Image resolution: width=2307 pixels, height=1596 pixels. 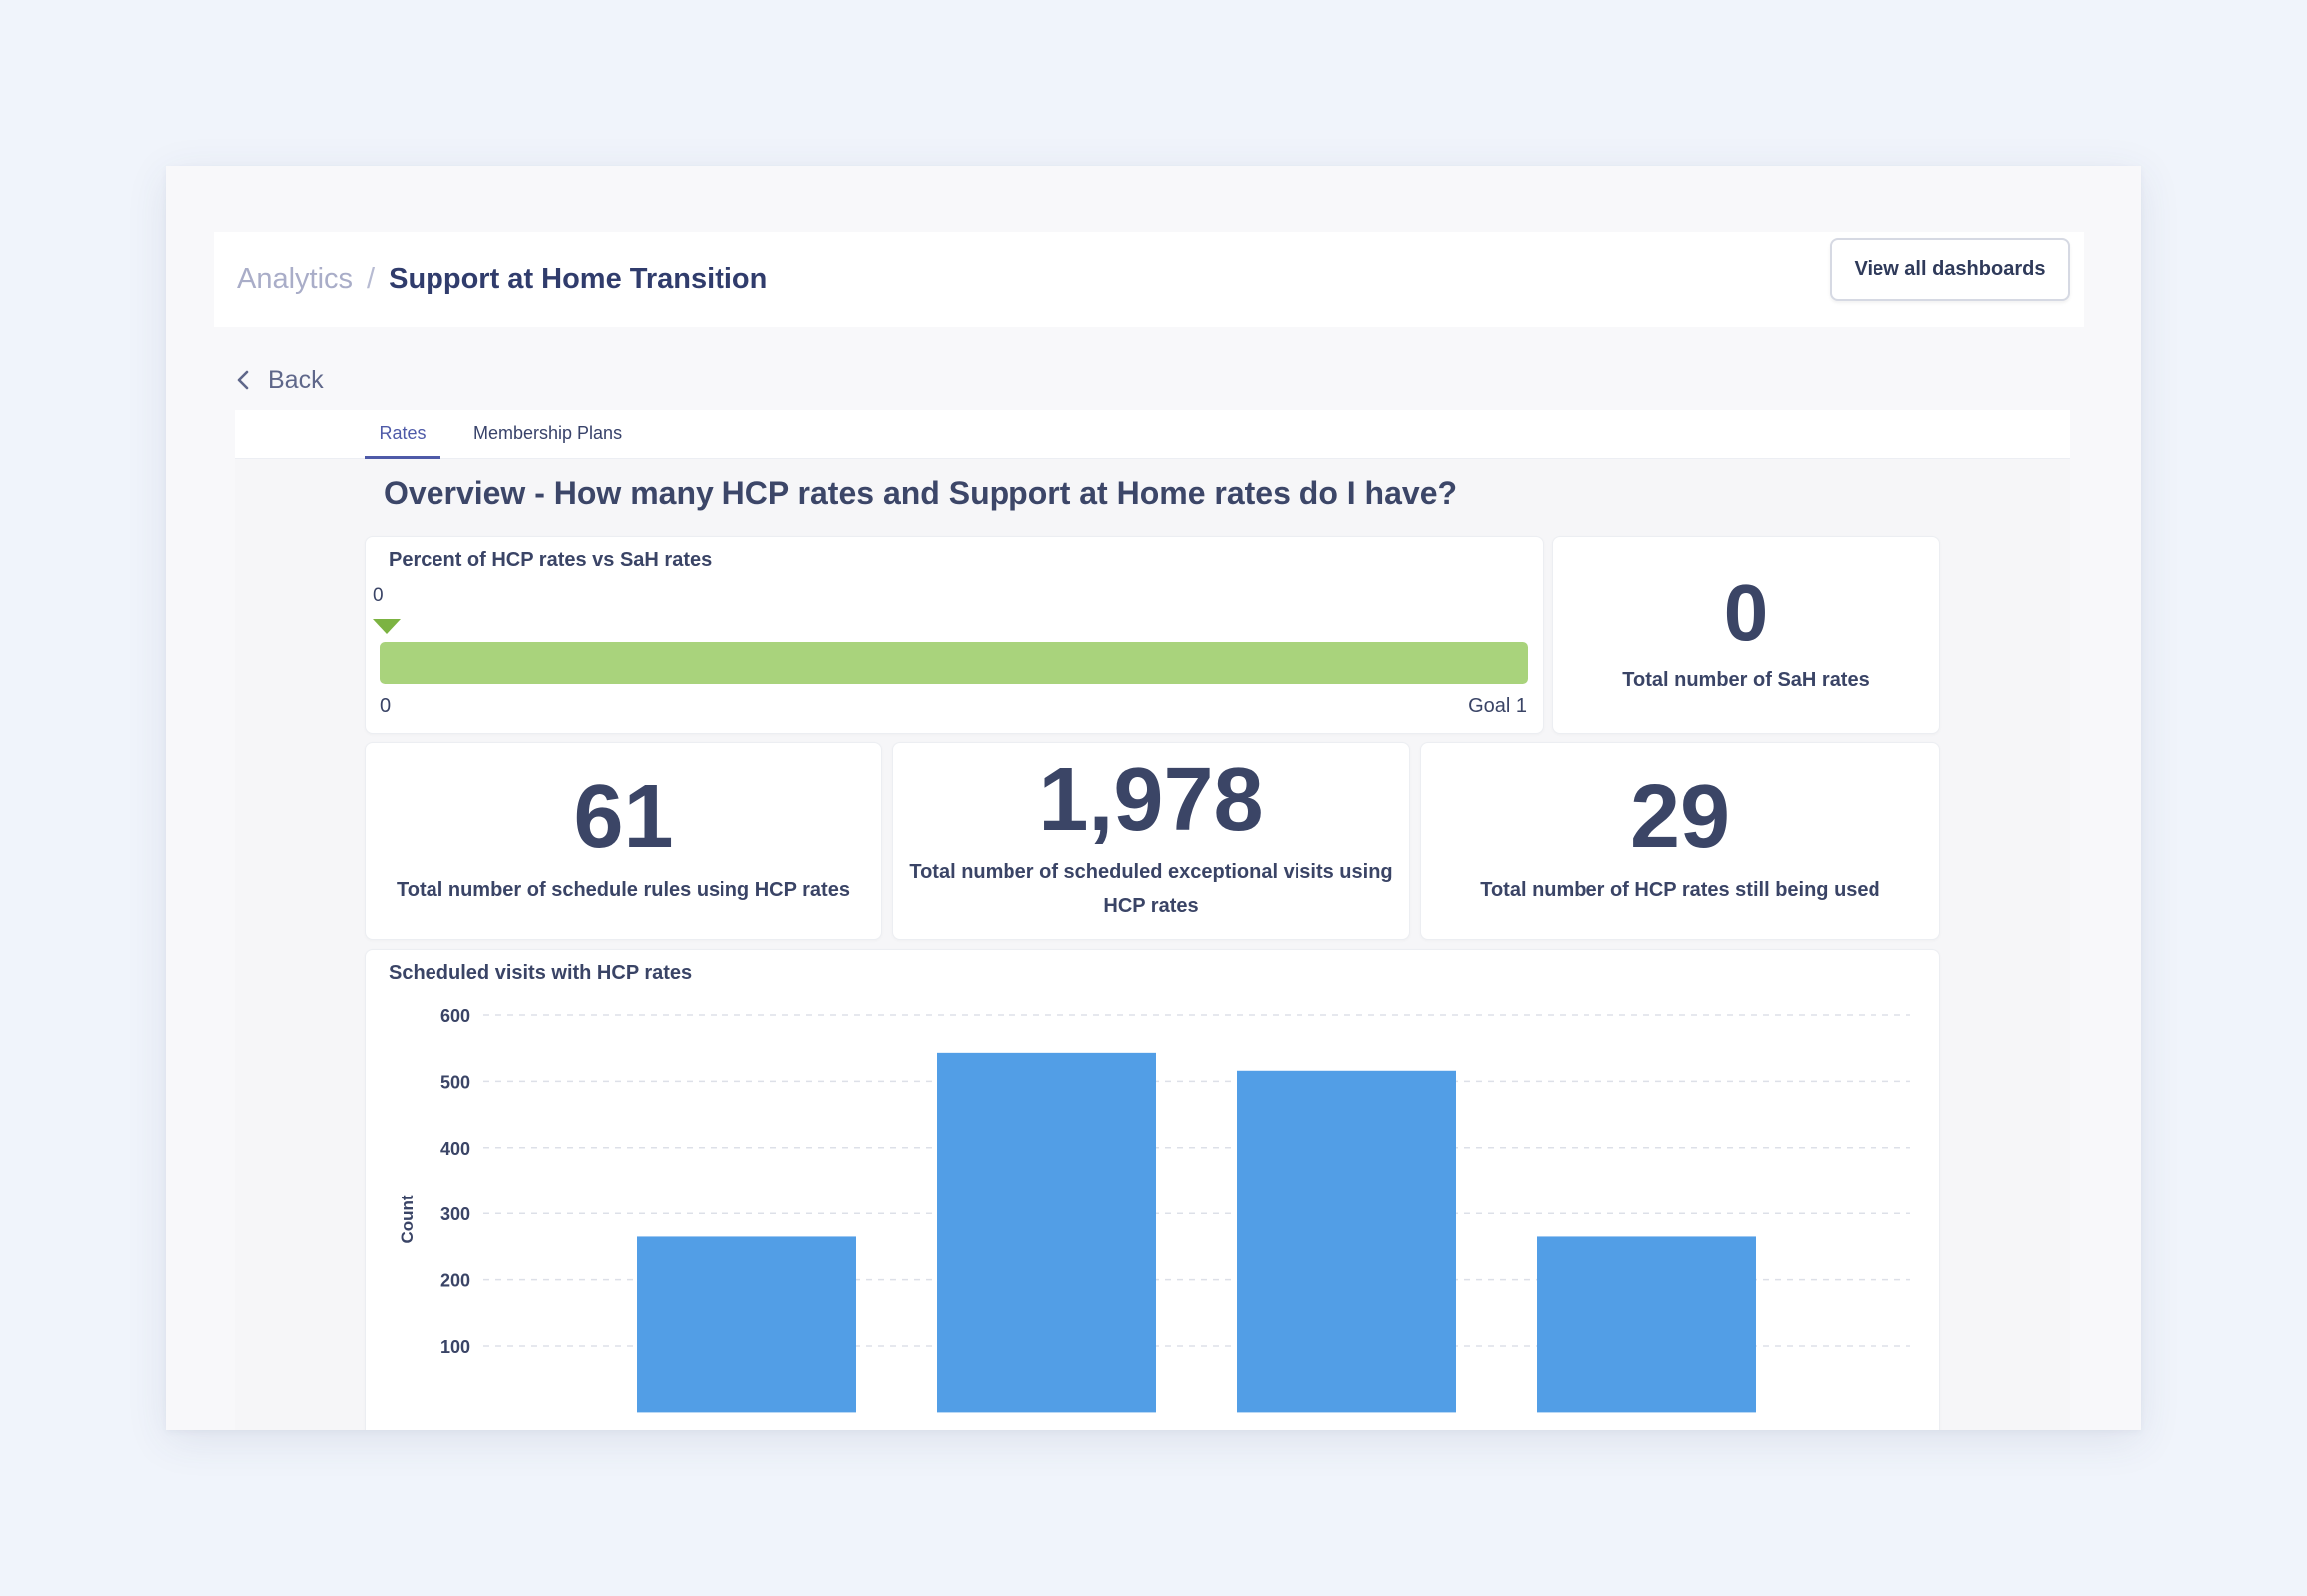 I want to click on kpi-value: 0, so click(x=1746, y=612).